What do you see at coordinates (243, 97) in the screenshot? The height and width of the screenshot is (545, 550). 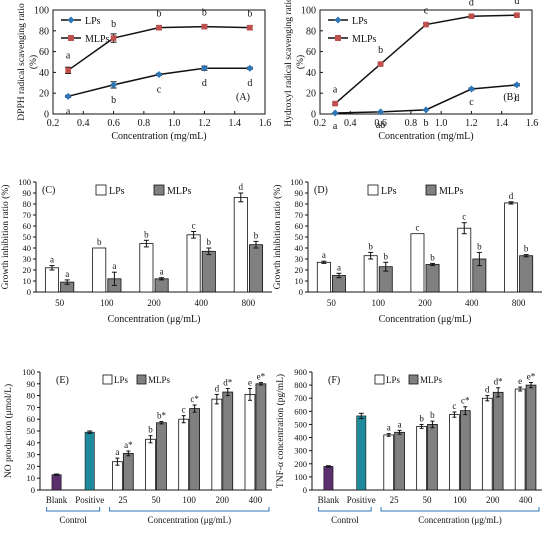 I see `panel-label: (A)` at bounding box center [243, 97].